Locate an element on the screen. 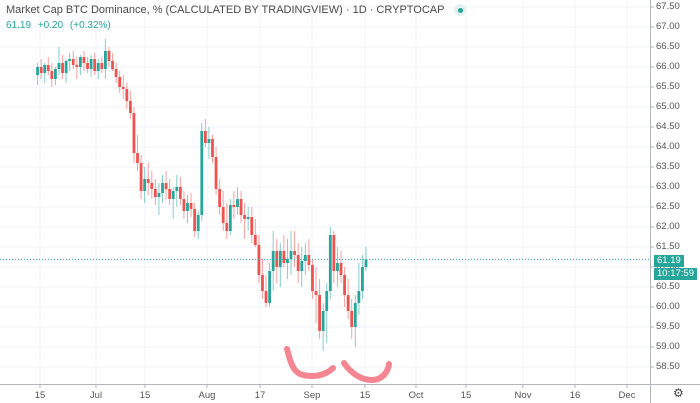 Image resolution: width=700 pixels, height=403 pixels. price-tick-label: 66.00 is located at coordinates (668, 66).